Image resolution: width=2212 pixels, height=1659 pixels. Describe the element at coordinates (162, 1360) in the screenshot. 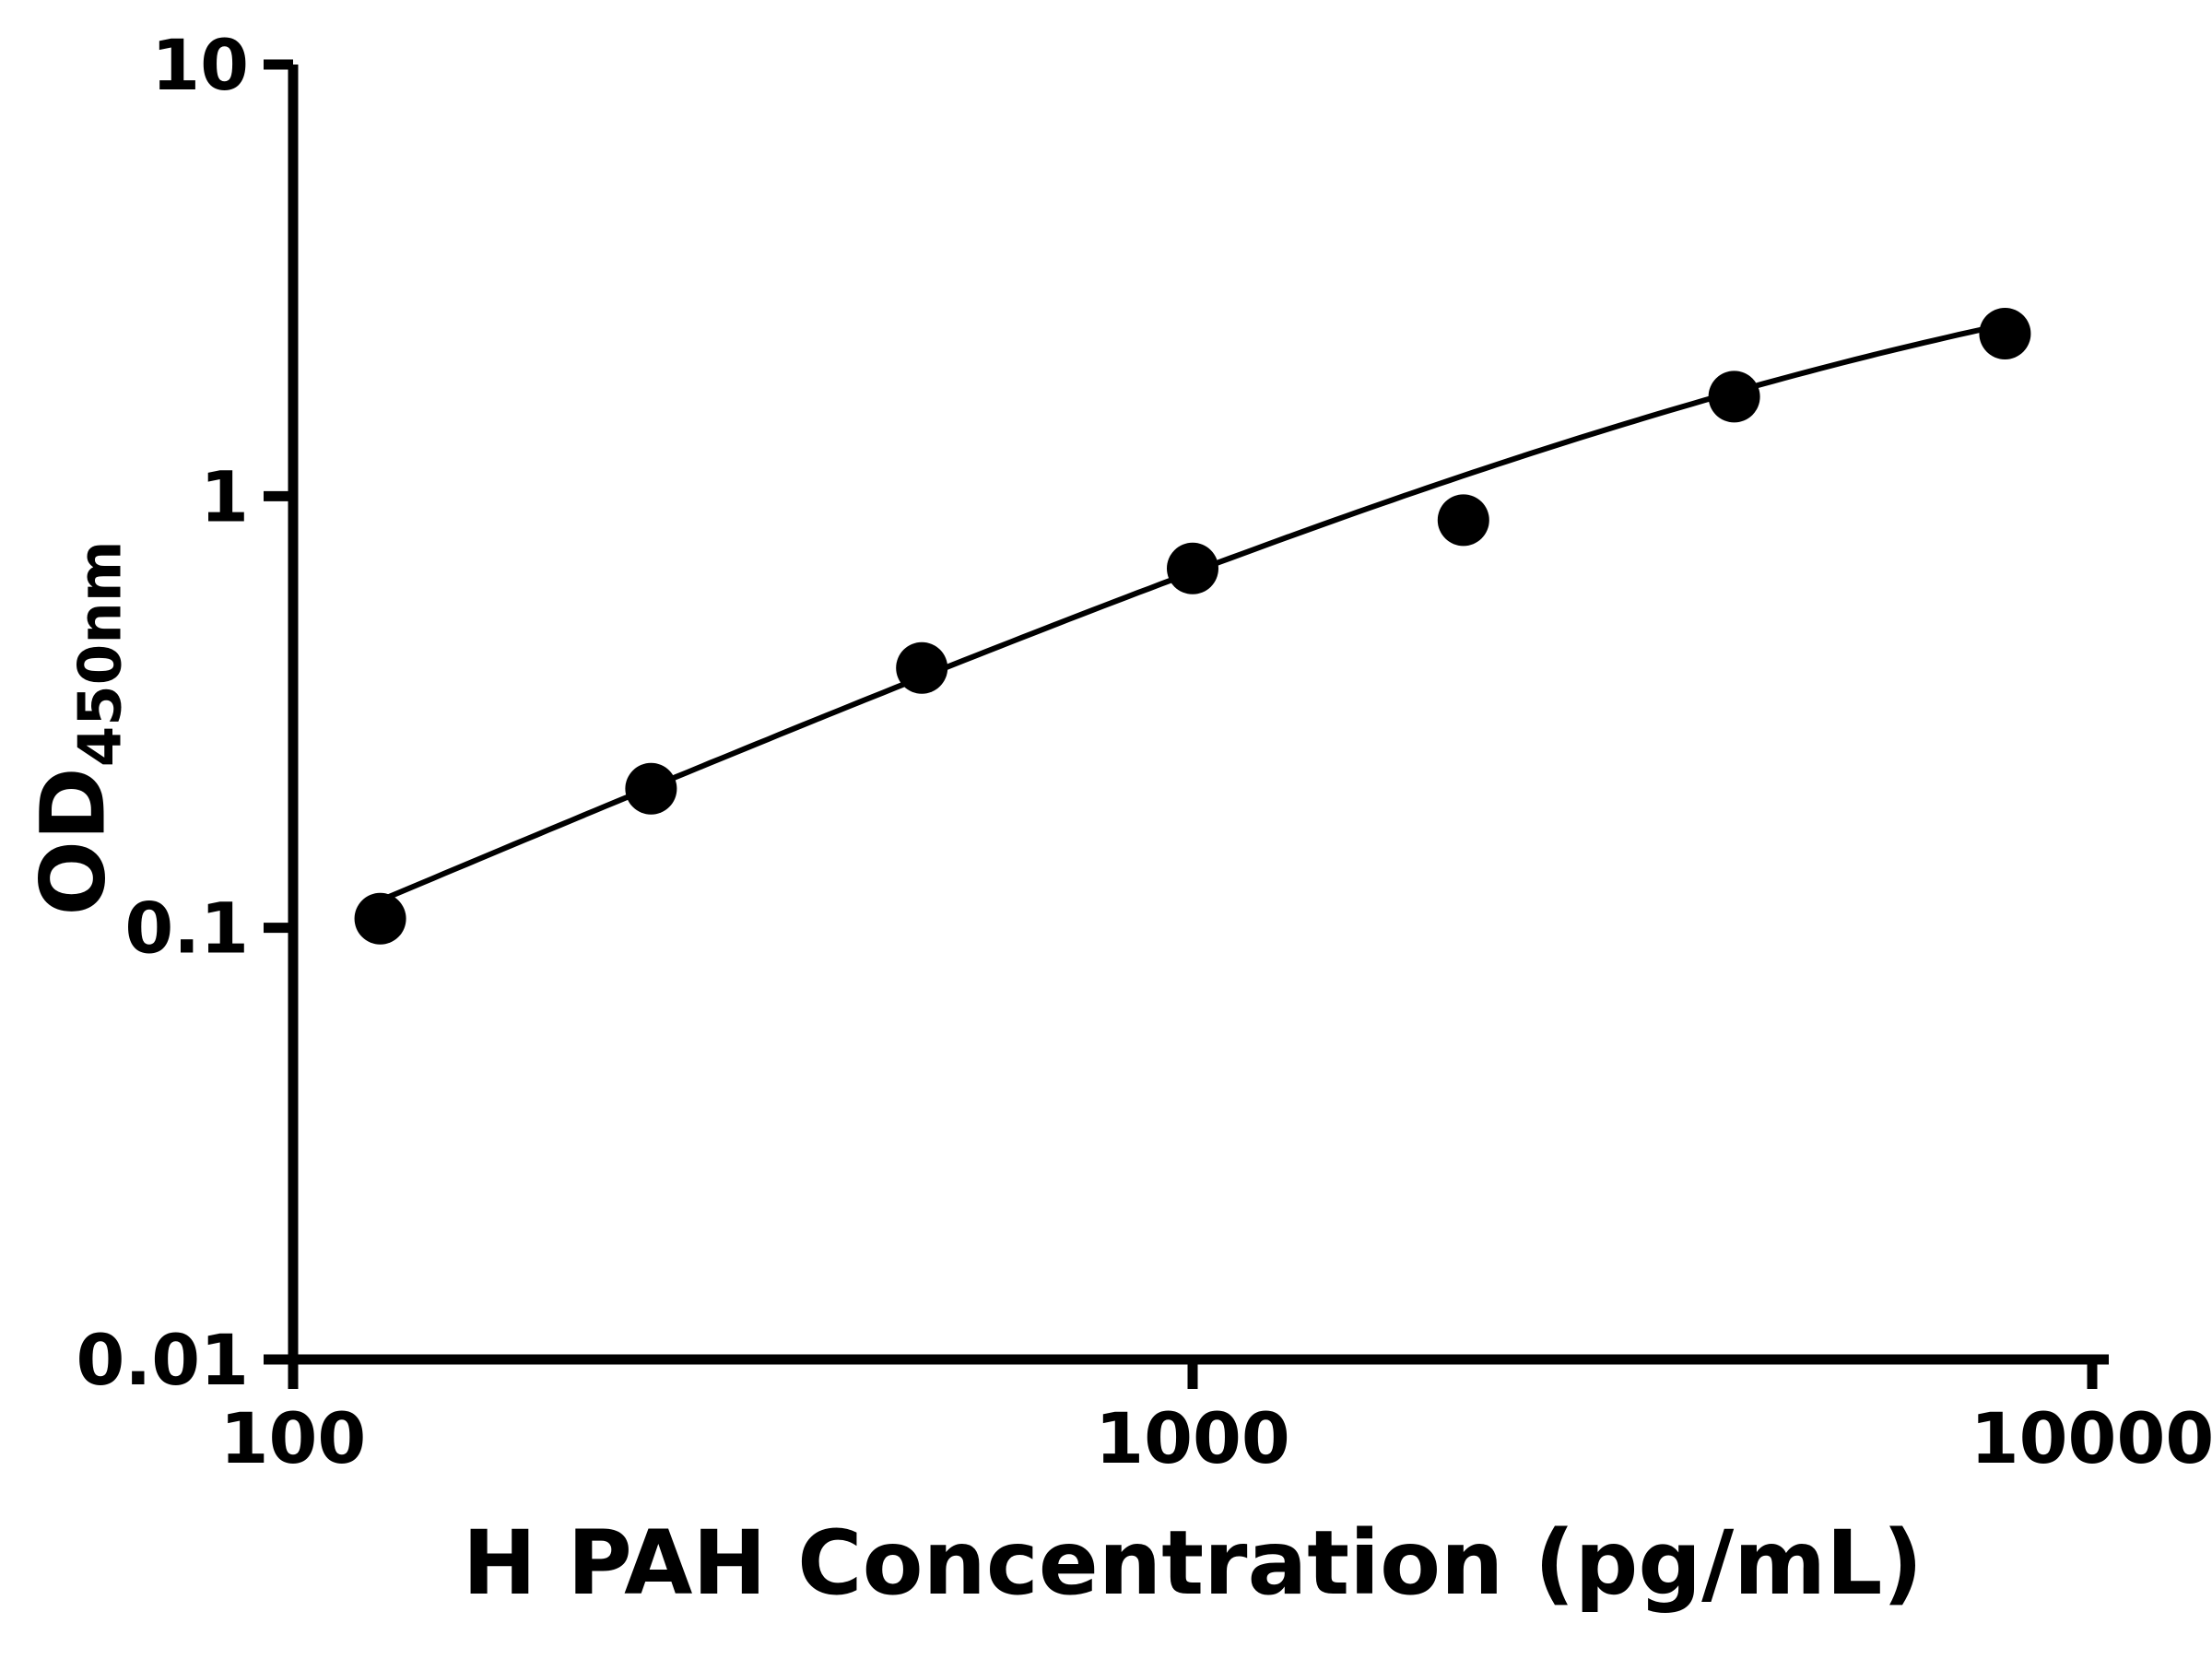

I see `y-axis-tick-label: 0.01` at that location.